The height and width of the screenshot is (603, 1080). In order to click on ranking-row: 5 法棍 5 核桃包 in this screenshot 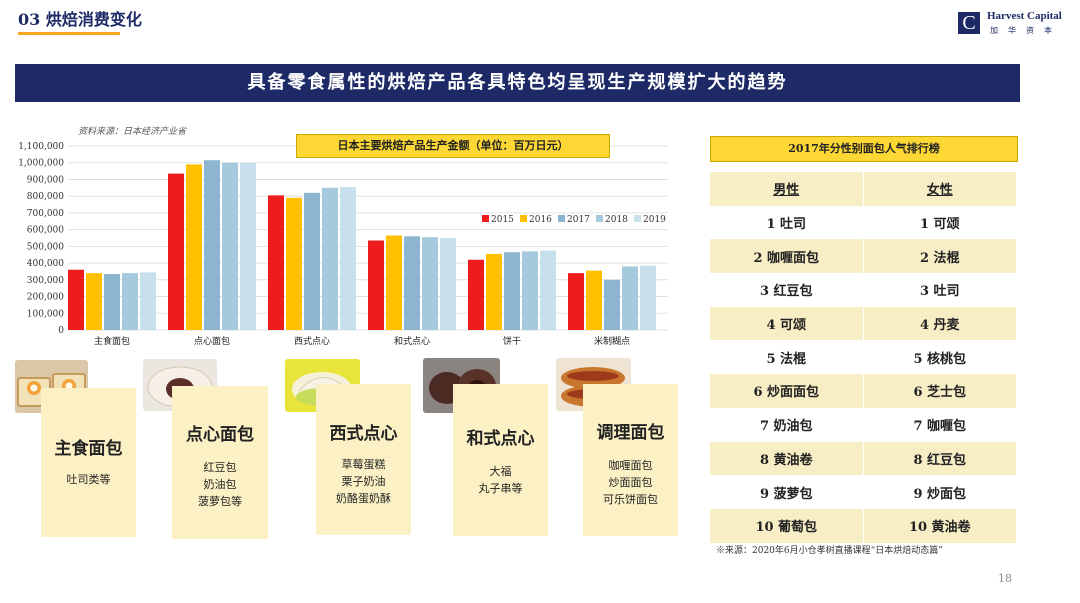, I will do `click(863, 357)`.